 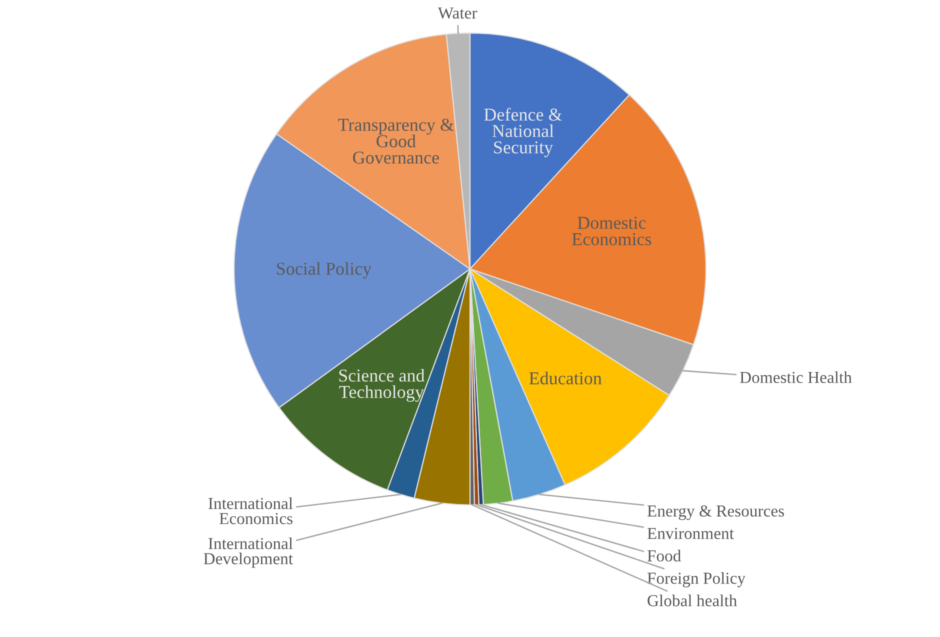 What do you see at coordinates (692, 600) in the screenshot?
I see `slice-label: Global health` at bounding box center [692, 600].